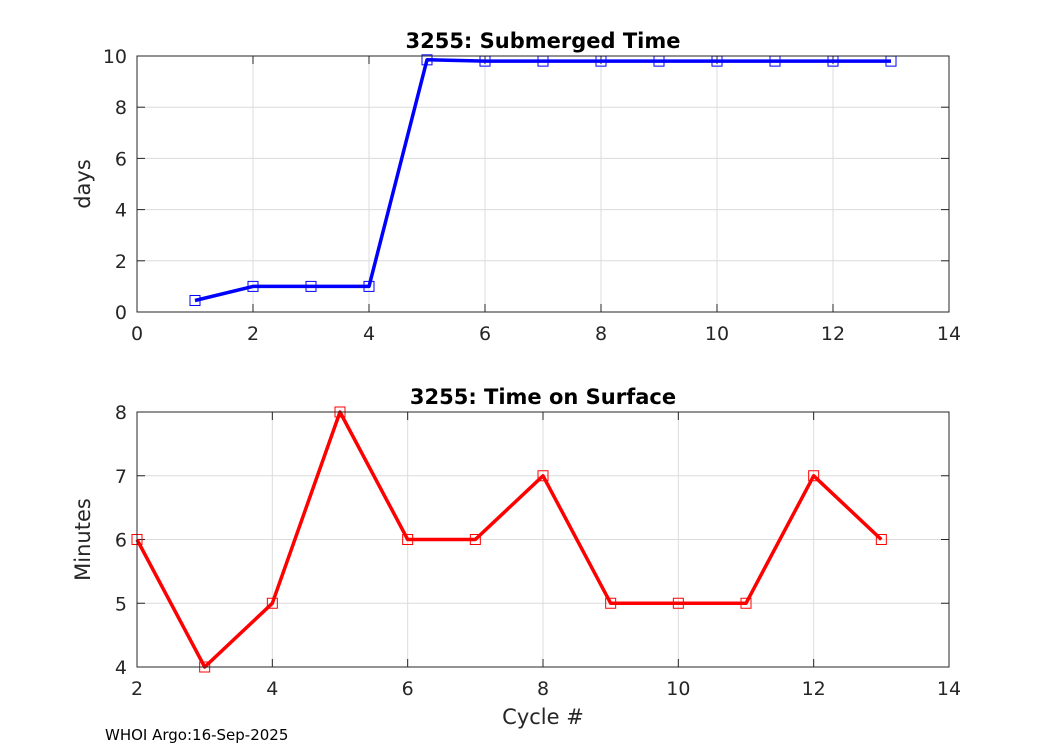 This screenshot has width=1050, height=750. Describe the element at coordinates (543, 397) in the screenshot. I see `chart-title: 3255: Time on Surface` at that location.